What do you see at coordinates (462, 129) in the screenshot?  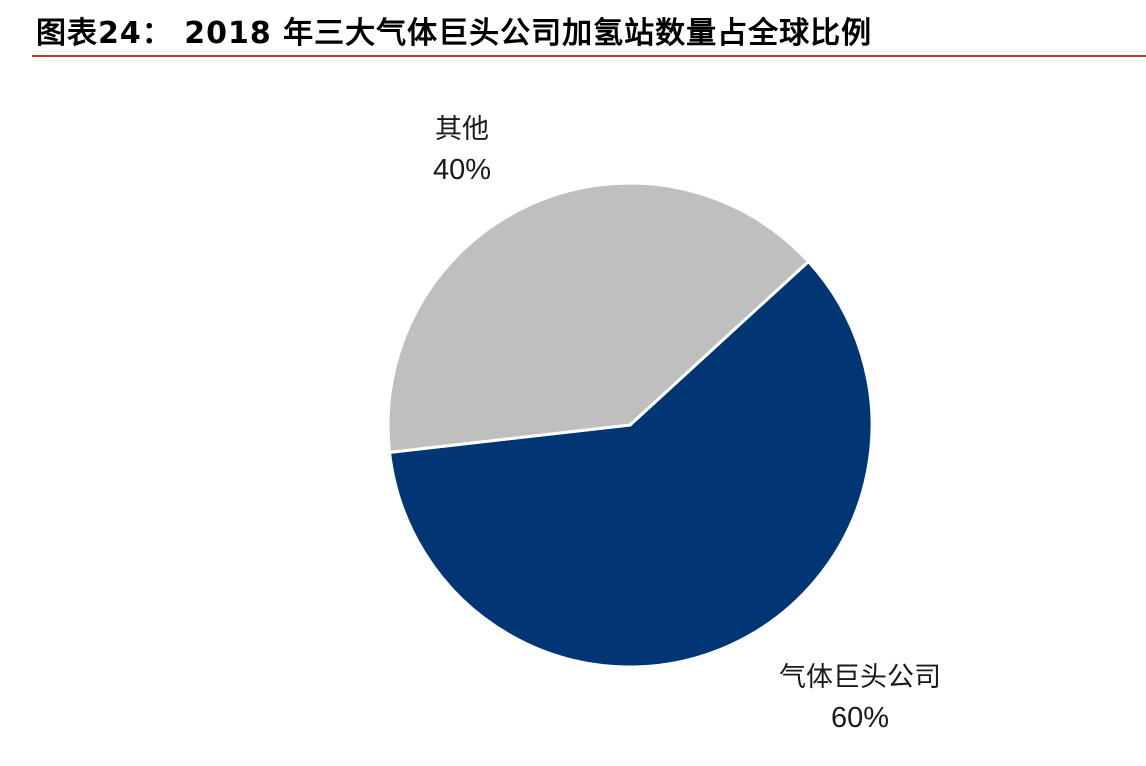 I see `slice-label-other-name: 其他` at bounding box center [462, 129].